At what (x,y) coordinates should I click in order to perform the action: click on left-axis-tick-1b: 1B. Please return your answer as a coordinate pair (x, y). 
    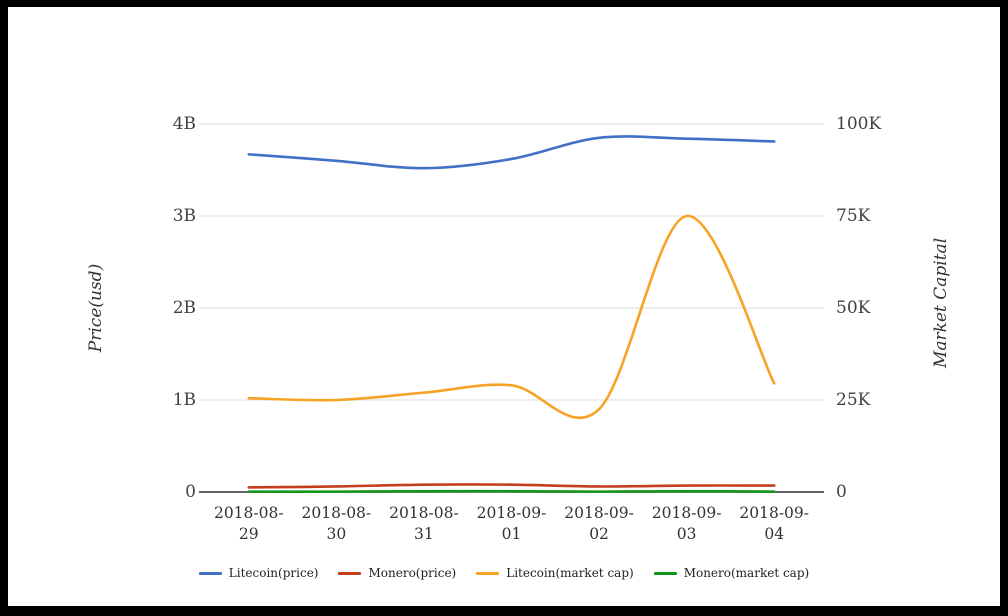
    Looking at the image, I should click on (184, 400).